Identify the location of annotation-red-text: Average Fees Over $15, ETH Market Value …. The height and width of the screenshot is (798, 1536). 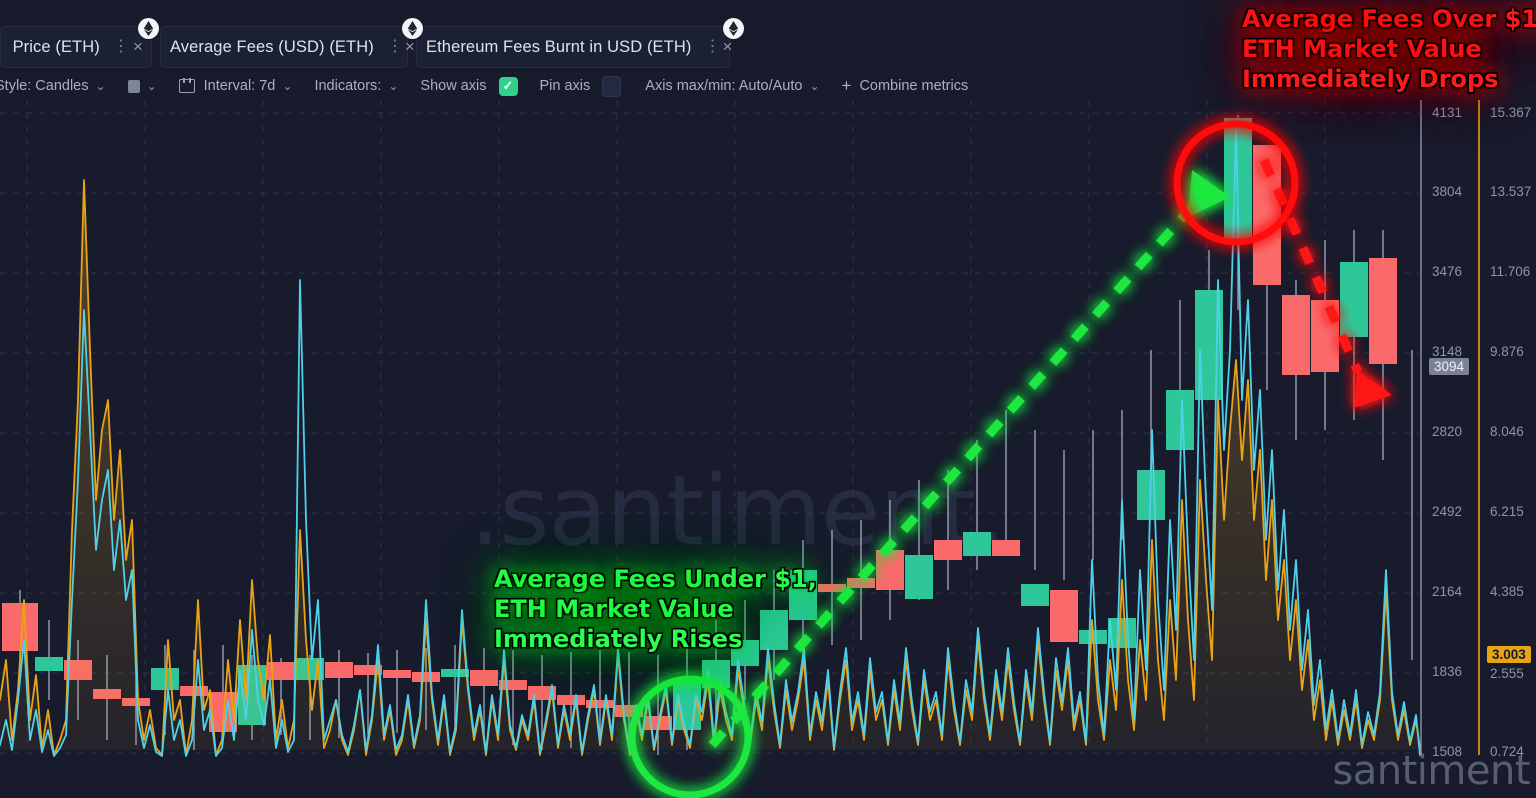
(1389, 49).